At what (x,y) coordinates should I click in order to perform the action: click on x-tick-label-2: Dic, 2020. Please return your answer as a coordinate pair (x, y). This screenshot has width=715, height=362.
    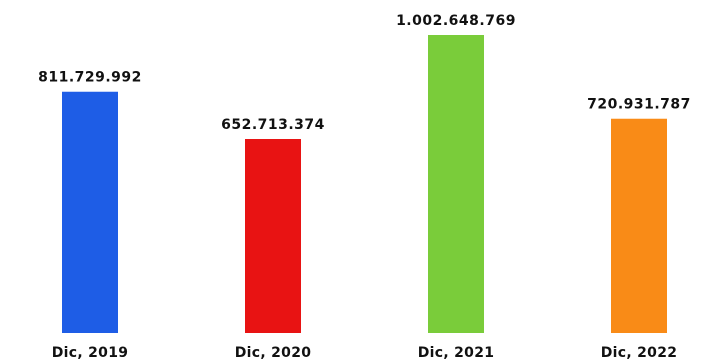
    Looking at the image, I should click on (273, 353).